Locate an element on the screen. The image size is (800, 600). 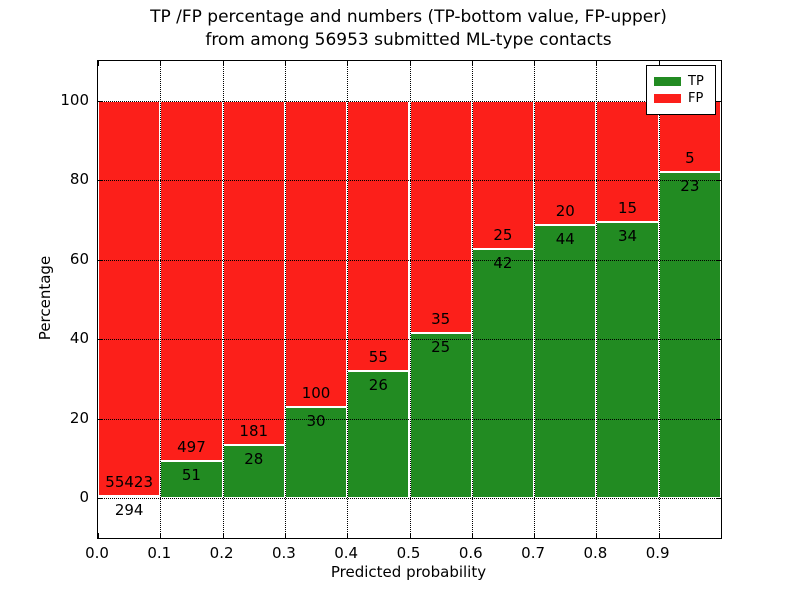
y-tick-label: 40 is located at coordinates (79, 338).